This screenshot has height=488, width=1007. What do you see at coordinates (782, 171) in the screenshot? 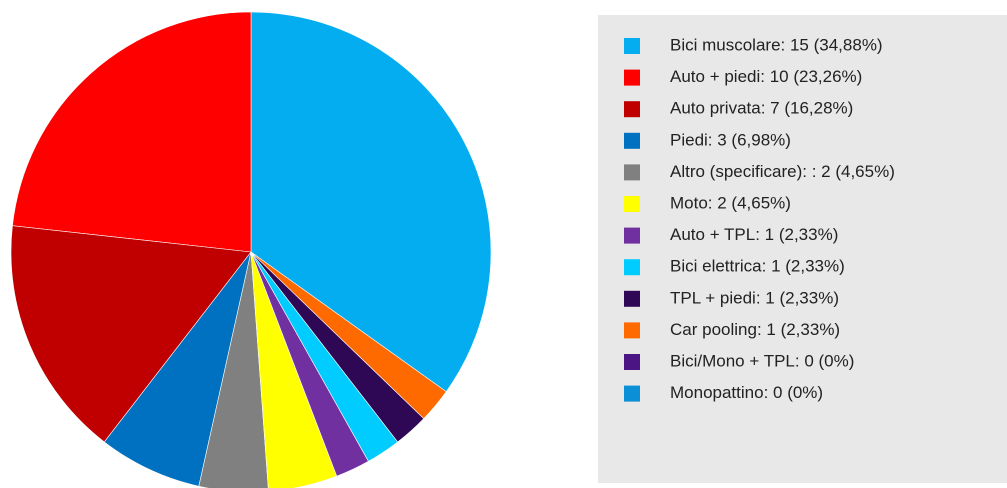
I see `legend-label: Altro (specificare): : 2 (4,65%)` at bounding box center [782, 171].